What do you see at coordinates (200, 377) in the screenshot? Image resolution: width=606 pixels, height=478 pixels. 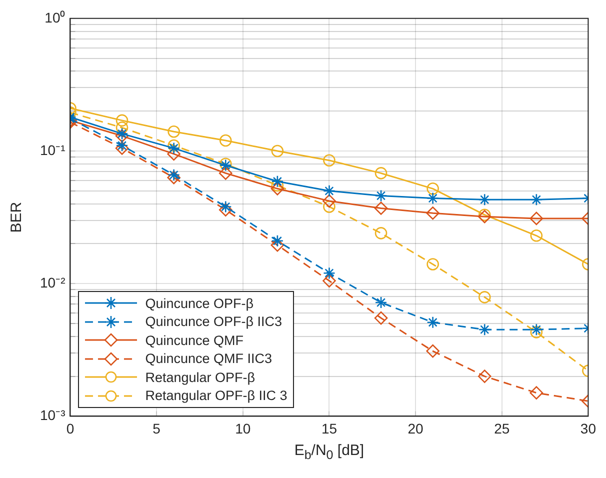 I see `legend-label: Retangular OPF-β` at bounding box center [200, 377].